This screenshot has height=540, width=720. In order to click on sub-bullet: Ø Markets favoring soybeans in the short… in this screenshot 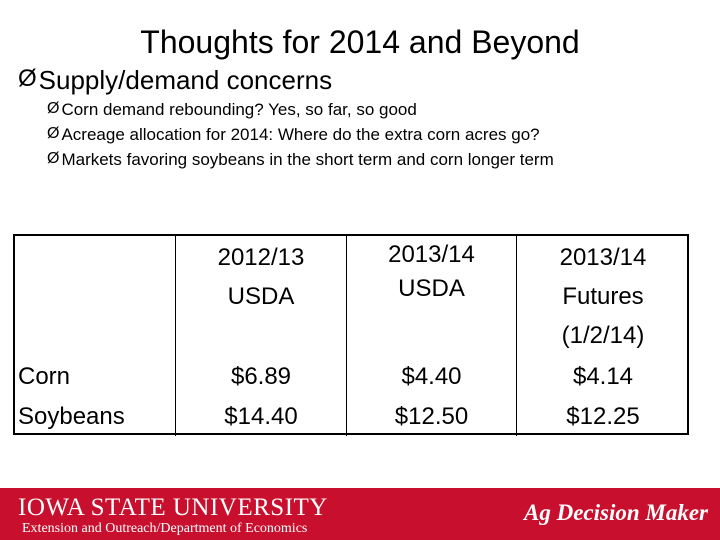, I will do `click(300, 160)`.